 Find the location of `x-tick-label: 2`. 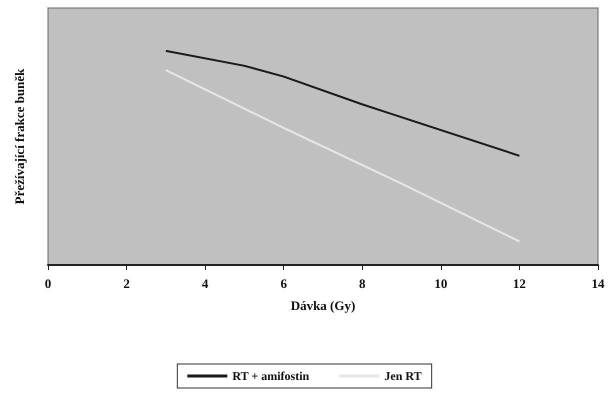

x-tick-label: 2 is located at coordinates (126, 283).